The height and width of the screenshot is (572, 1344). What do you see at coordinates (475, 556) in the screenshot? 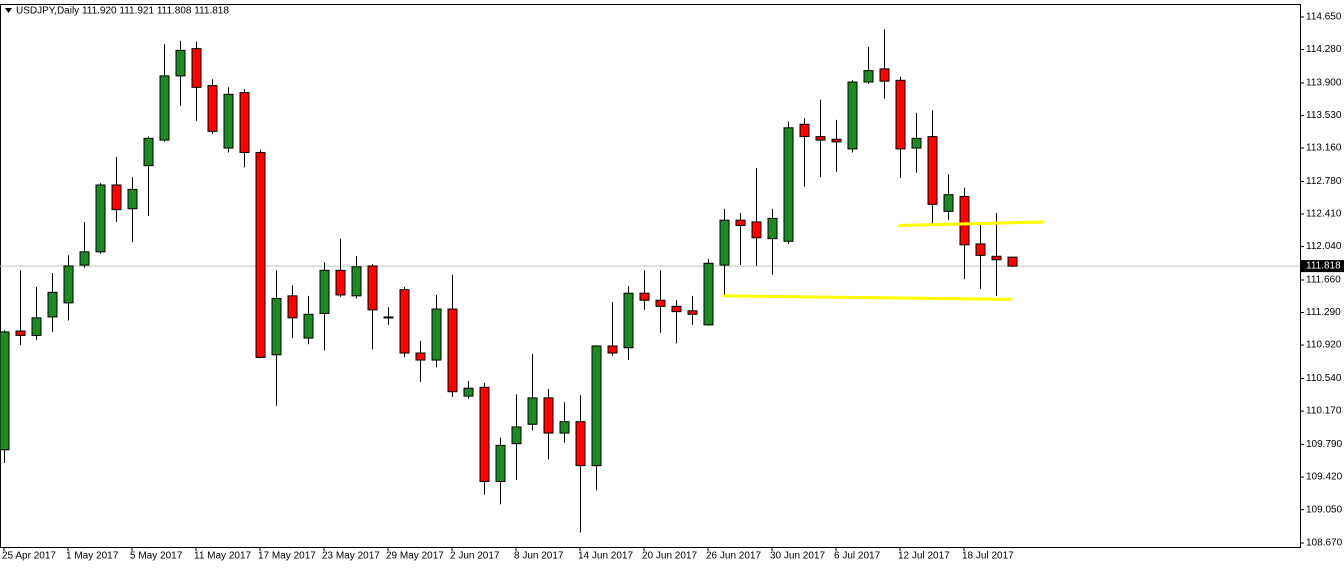
I see `x-tick-label: 2 Jun 2017` at bounding box center [475, 556].